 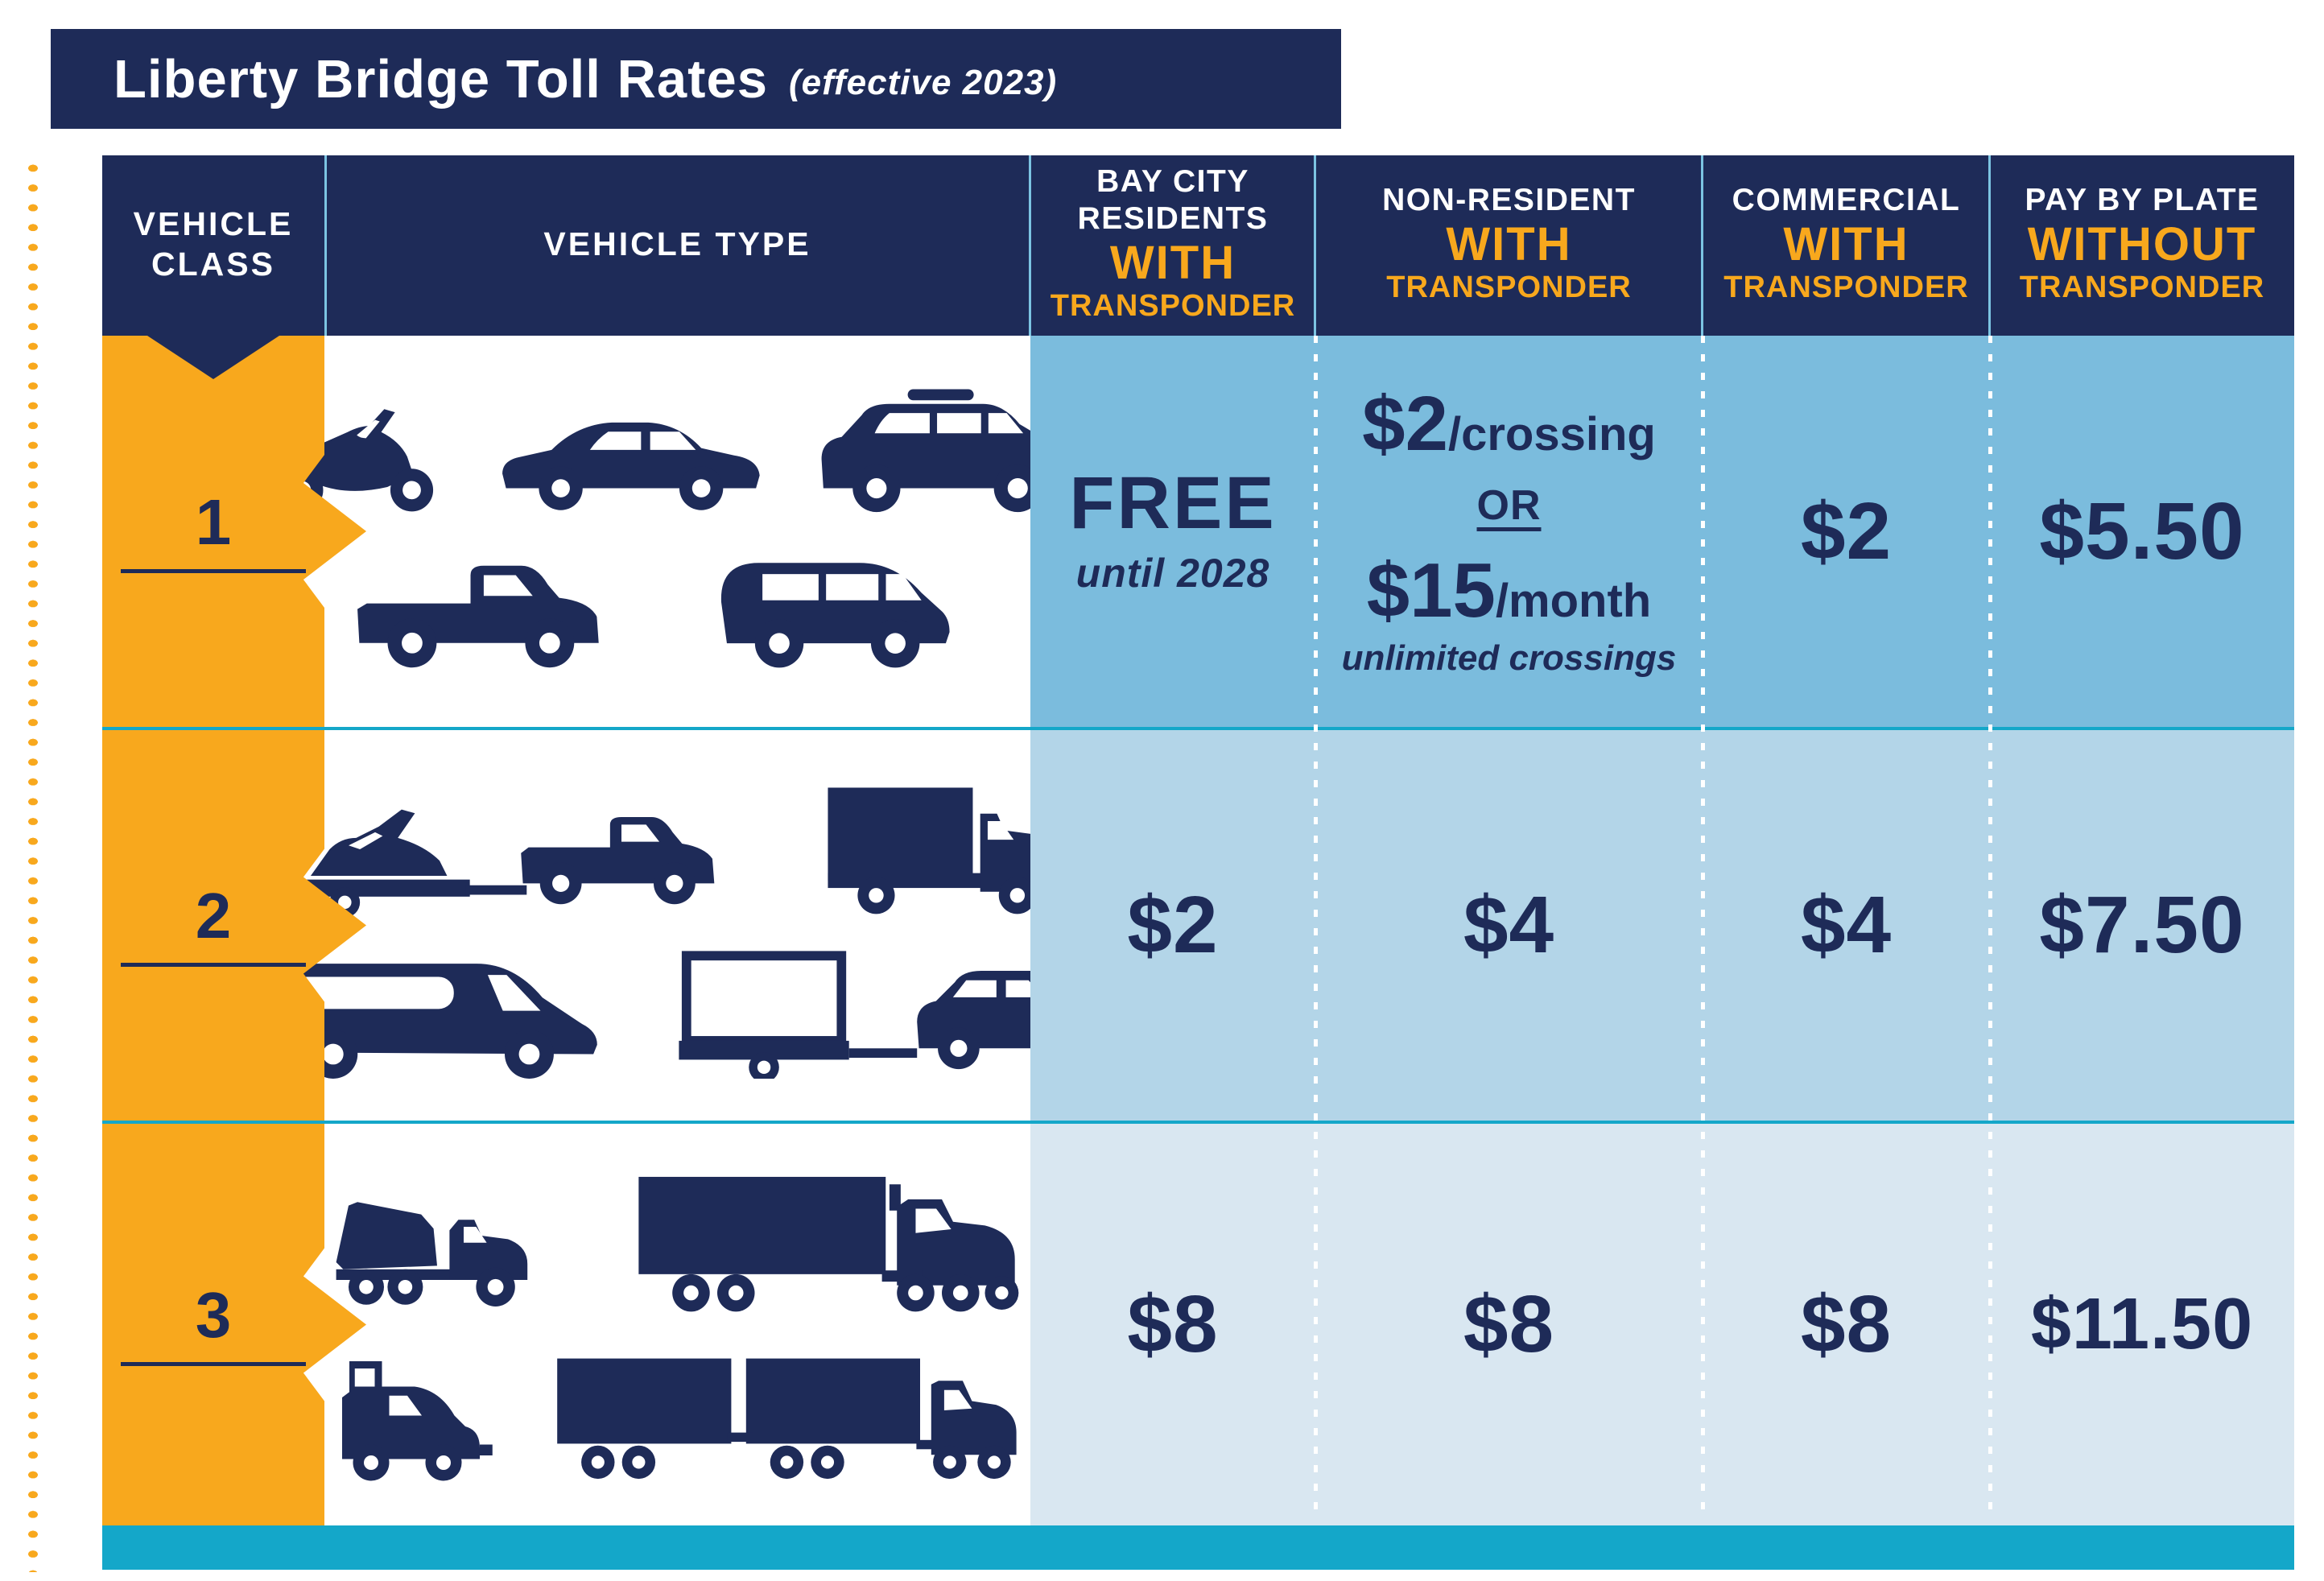 I want to click on class-3-cell: 3, so click(x=213, y=1324).